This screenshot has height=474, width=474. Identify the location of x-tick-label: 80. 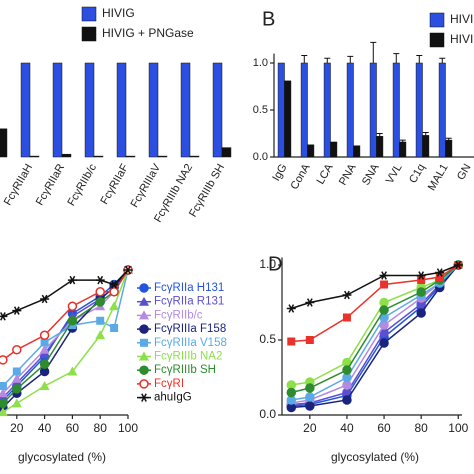
(421, 428).